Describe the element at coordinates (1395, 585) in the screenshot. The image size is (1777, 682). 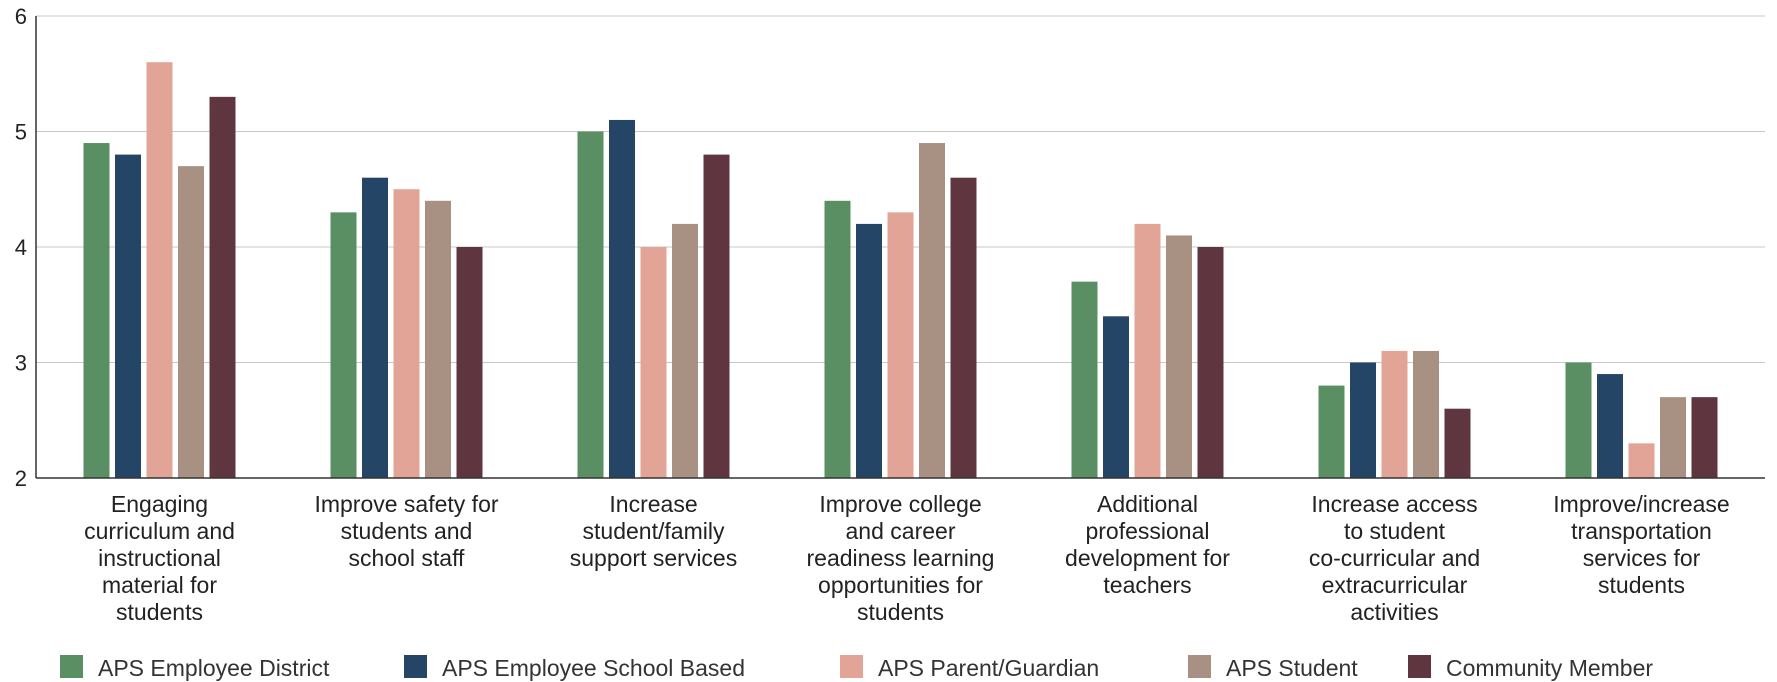
I see `x-category-label-line: extracurricular` at that location.